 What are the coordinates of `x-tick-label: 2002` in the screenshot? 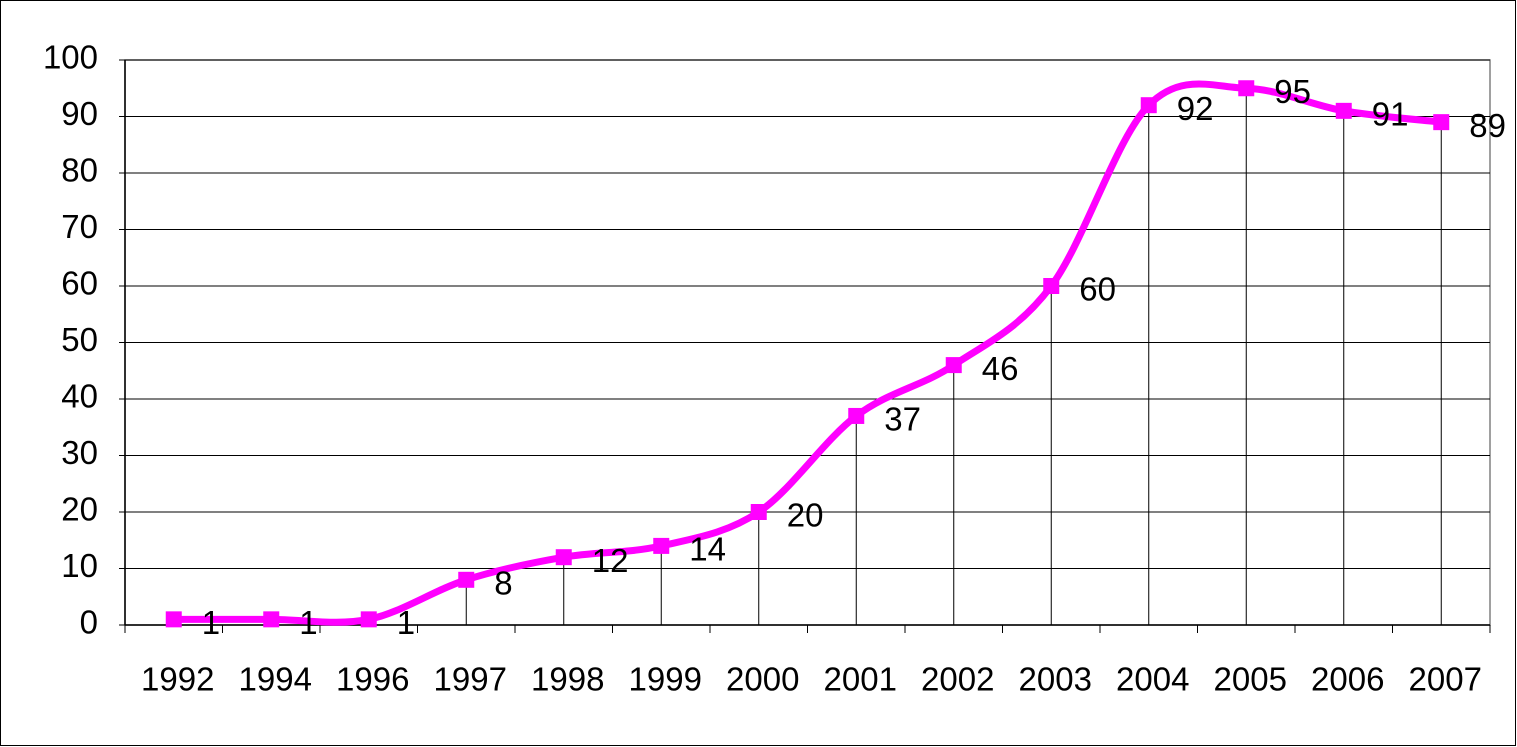 It's located at (957, 679).